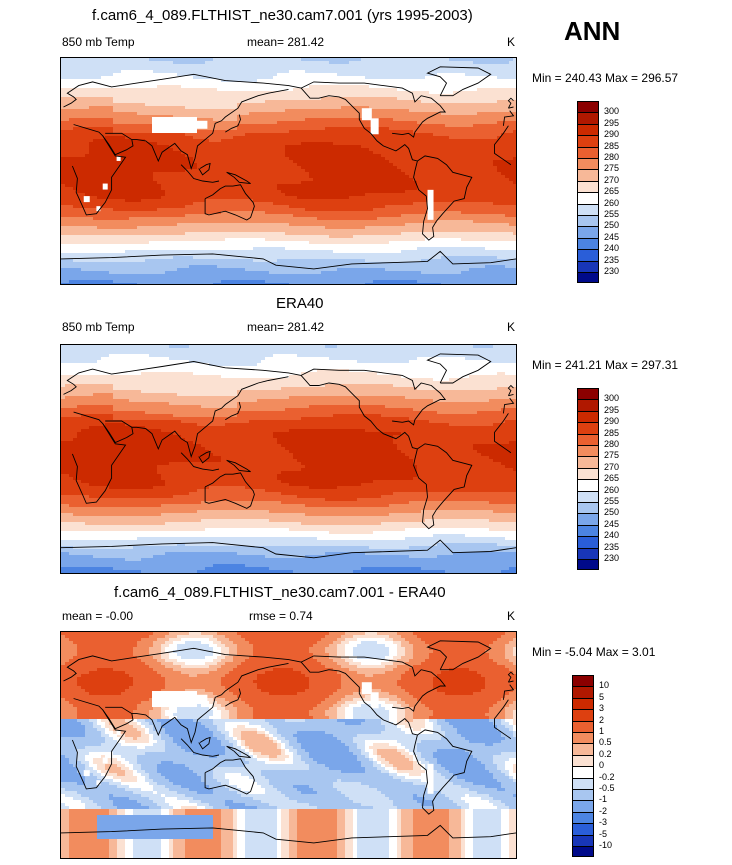 This screenshot has width=732, height=865. I want to click on panel2-center-label: mean= 281.42, so click(285, 327).